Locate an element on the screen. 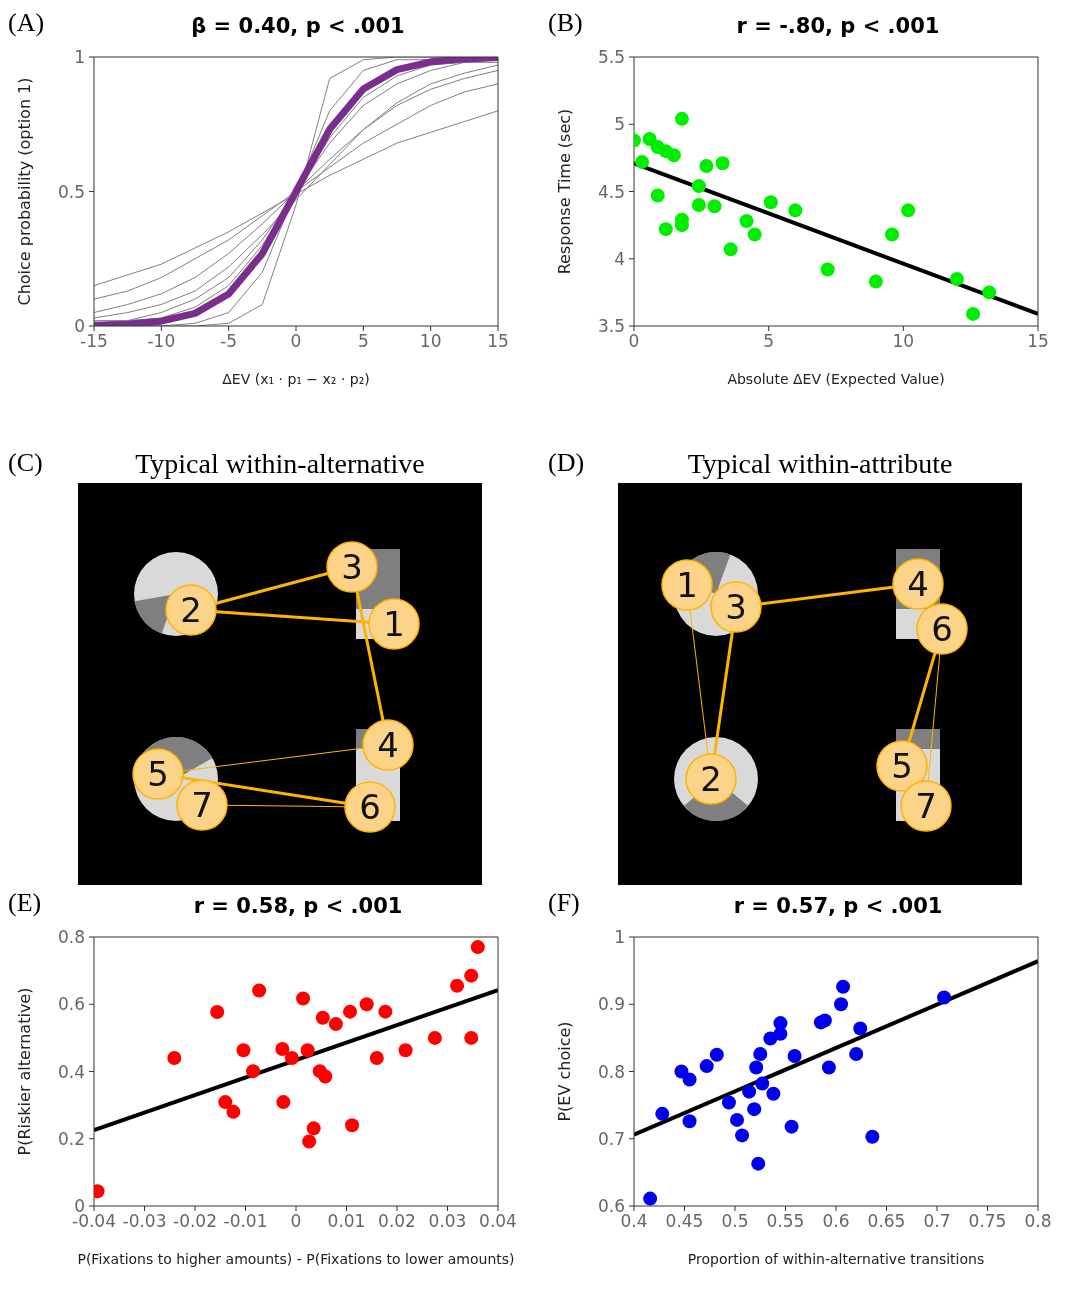  text: (C) is located at coordinates (25, 463).